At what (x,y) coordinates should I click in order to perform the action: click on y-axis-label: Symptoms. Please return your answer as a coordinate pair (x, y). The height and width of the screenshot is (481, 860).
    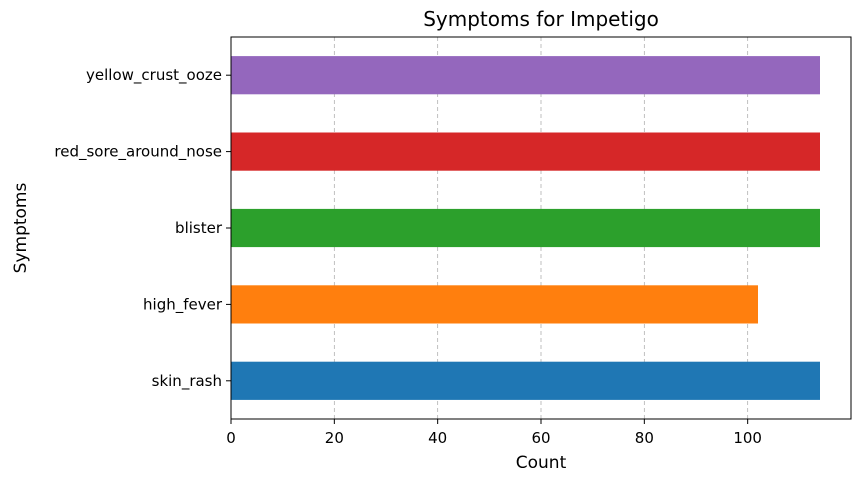
    Looking at the image, I should click on (21, 228).